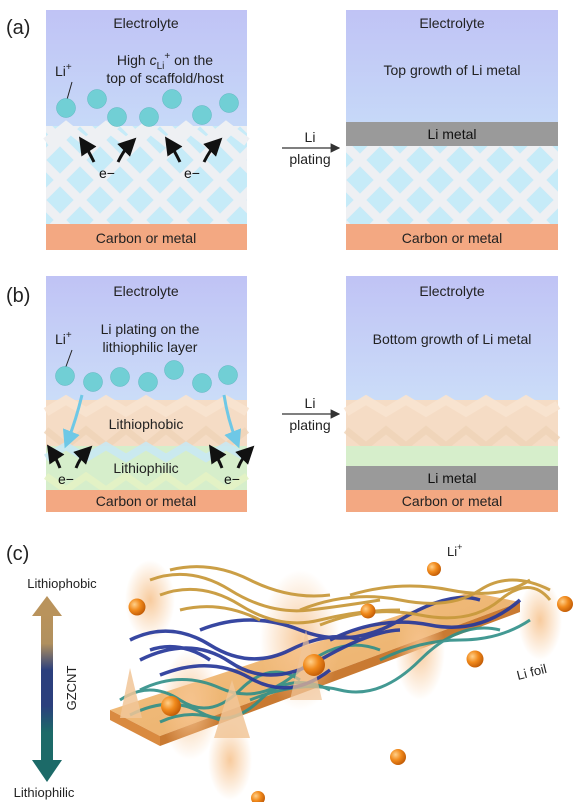 The image size is (574, 802). Describe the element at coordinates (452, 394) in the screenshot. I see `panel-b-right-box` at that location.